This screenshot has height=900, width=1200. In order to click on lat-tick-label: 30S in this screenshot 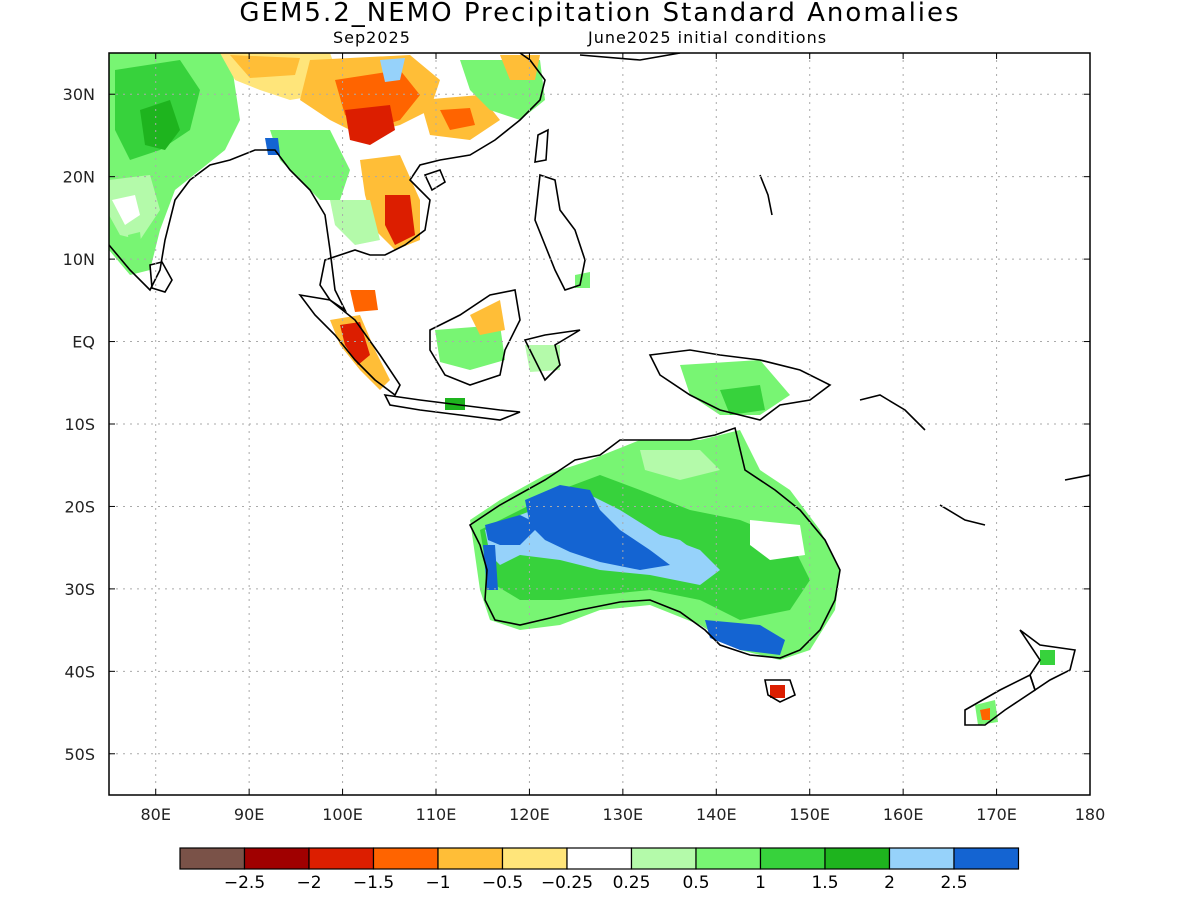, I will do `click(79, 589)`.